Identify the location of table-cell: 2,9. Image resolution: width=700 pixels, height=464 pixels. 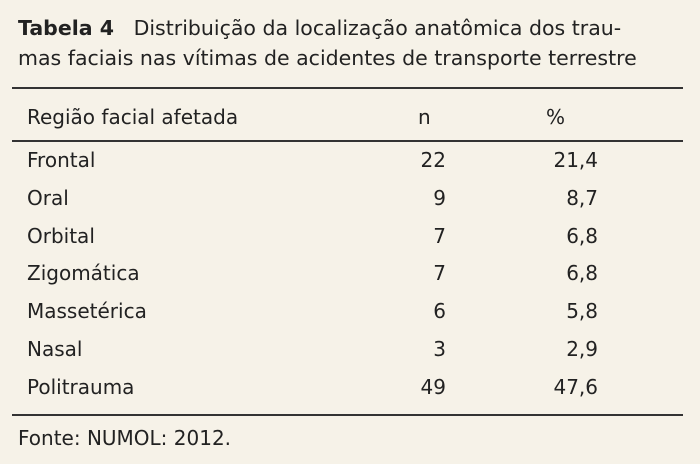
(582, 349).